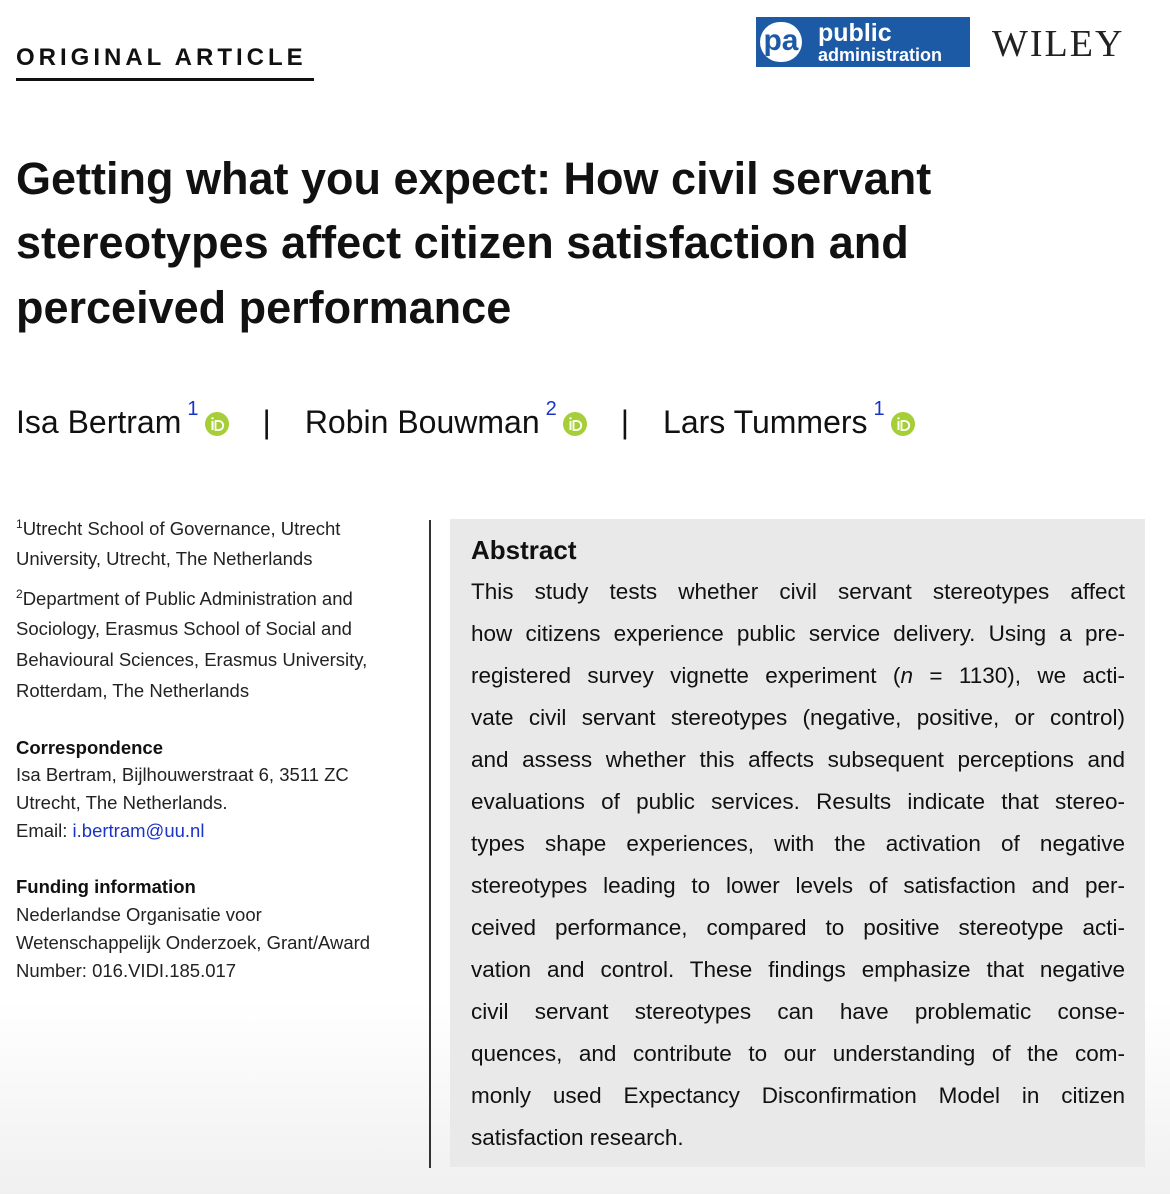 The height and width of the screenshot is (1194, 1170). Describe the element at coordinates (44, 830) in the screenshot. I see `email-label: Email:` at that location.